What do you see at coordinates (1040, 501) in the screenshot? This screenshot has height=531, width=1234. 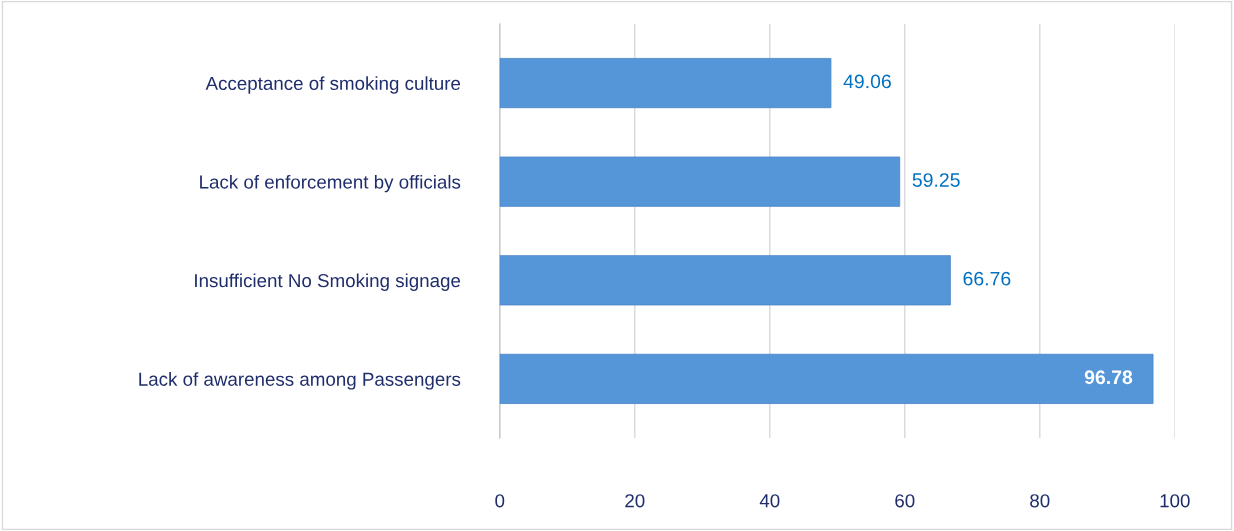 I see `x-tick-label: 80` at bounding box center [1040, 501].